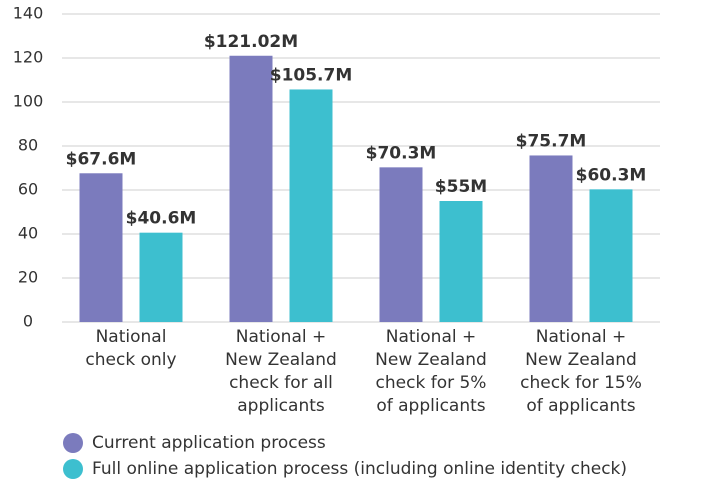 This screenshot has height=490, width=705. I want to click on y-tick-label: 0, so click(28, 321).